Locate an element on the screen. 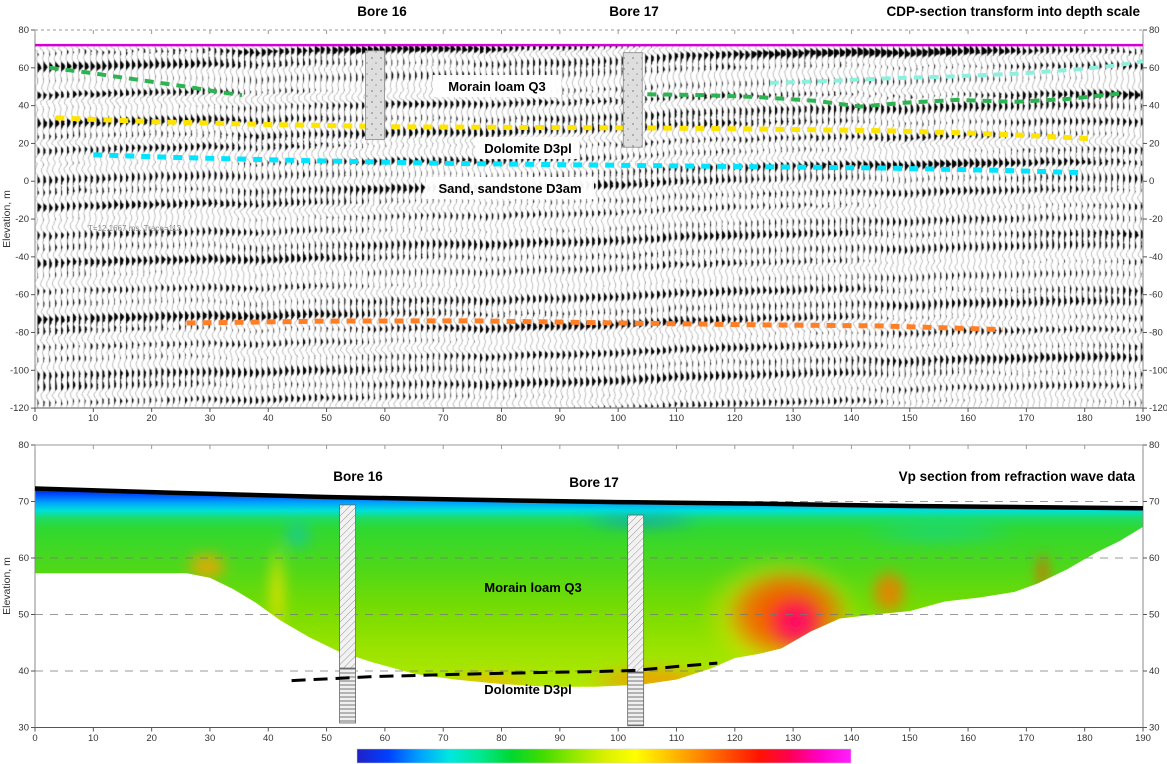 The image size is (1167, 764). label-text: Dolomite D3pl is located at coordinates (527, 148).